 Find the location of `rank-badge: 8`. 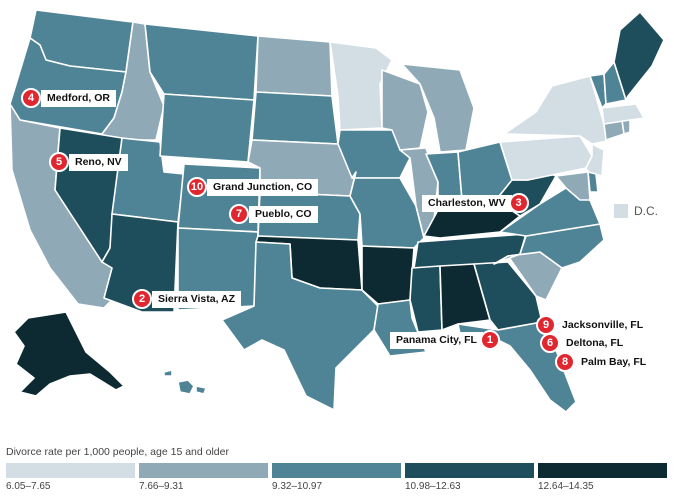

rank-badge: 8 is located at coordinates (565, 362).